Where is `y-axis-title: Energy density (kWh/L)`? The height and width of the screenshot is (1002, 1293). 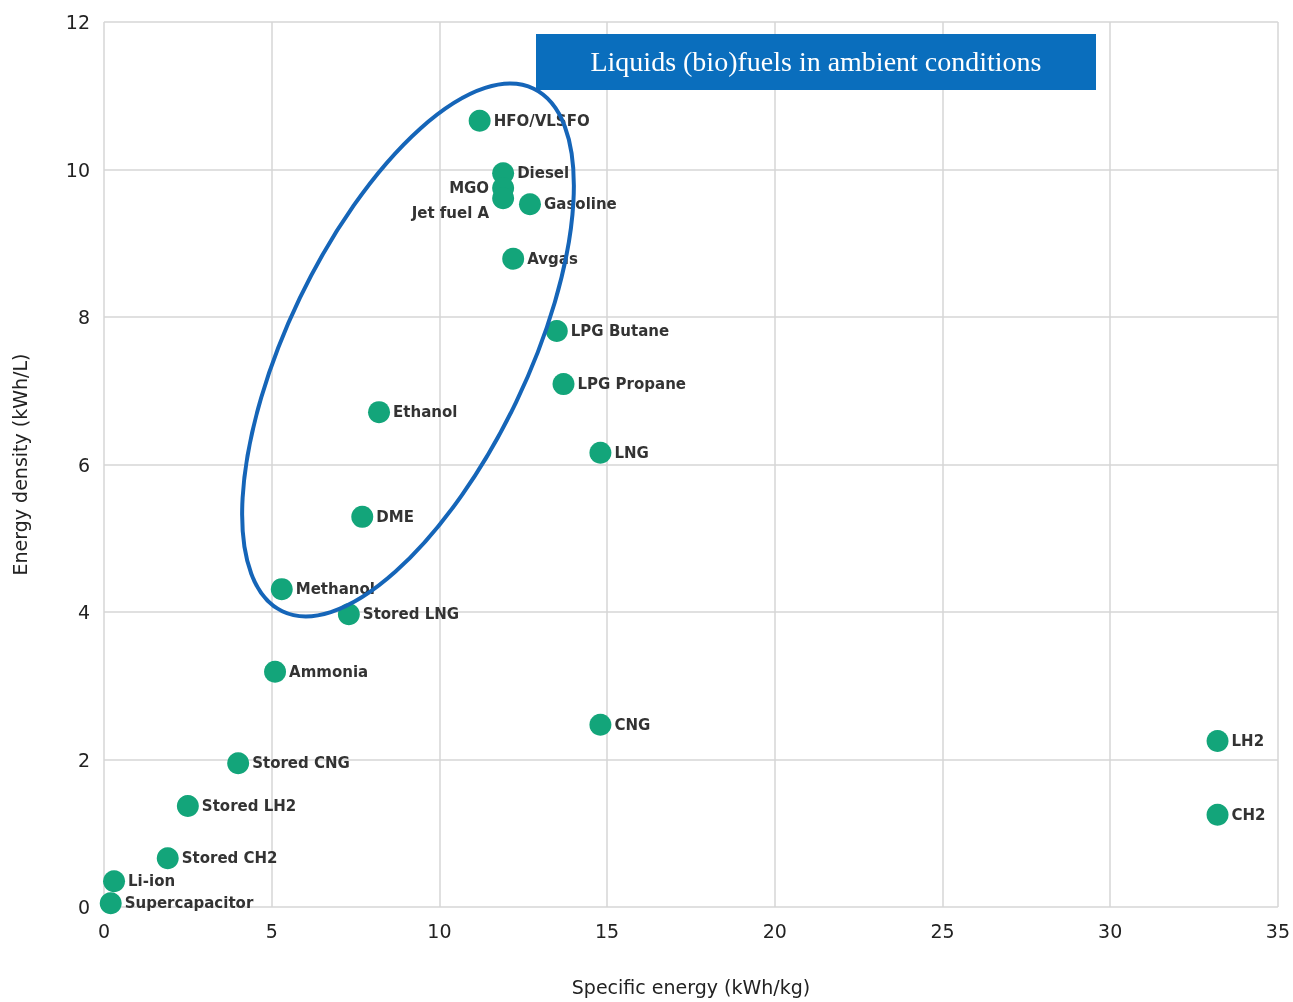 y-axis-title: Energy density (kWh/L) is located at coordinates (19, 464).